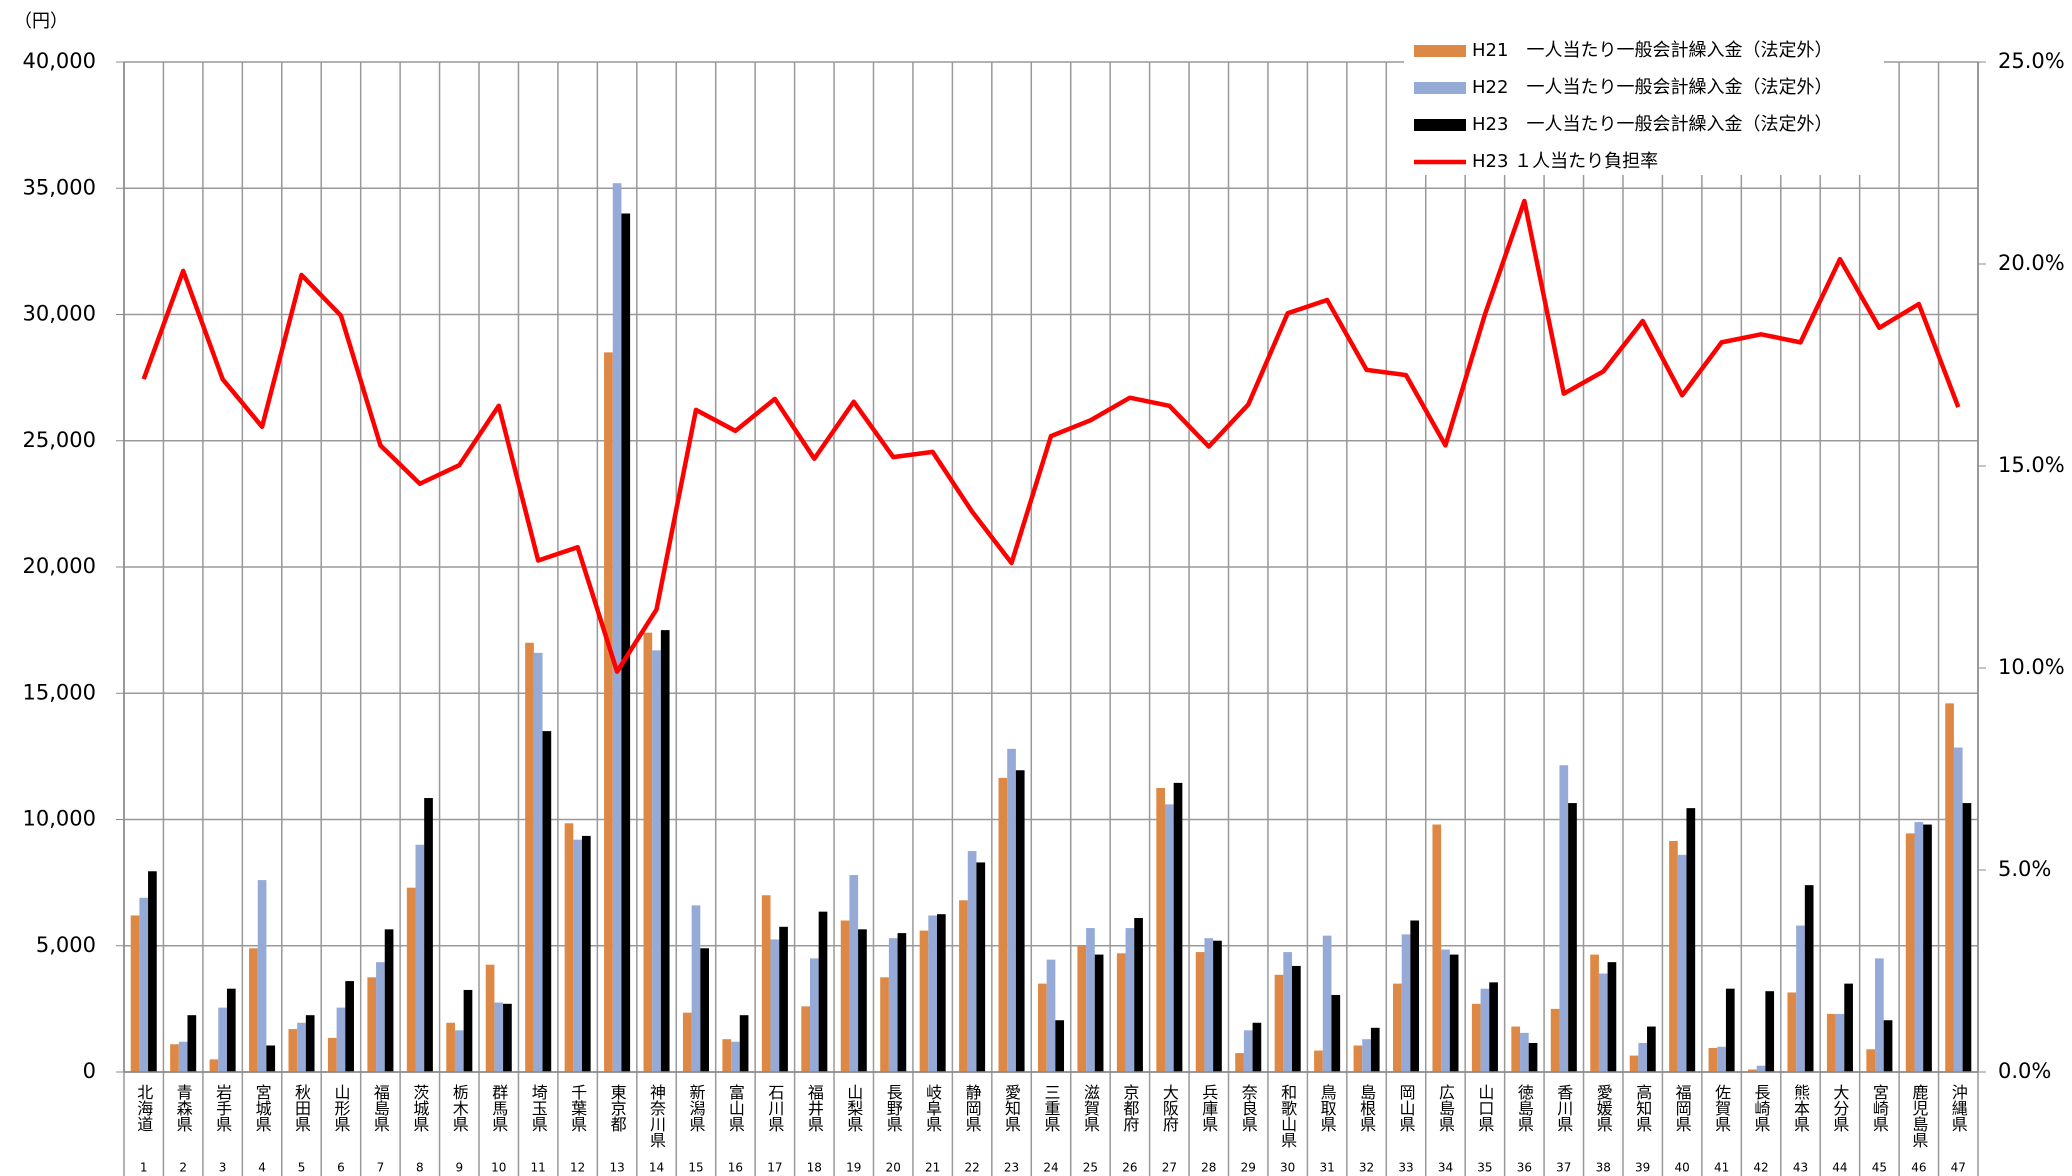 The width and height of the screenshot is (2072, 1176). I want to click on legend-box, so click(1644, 106).